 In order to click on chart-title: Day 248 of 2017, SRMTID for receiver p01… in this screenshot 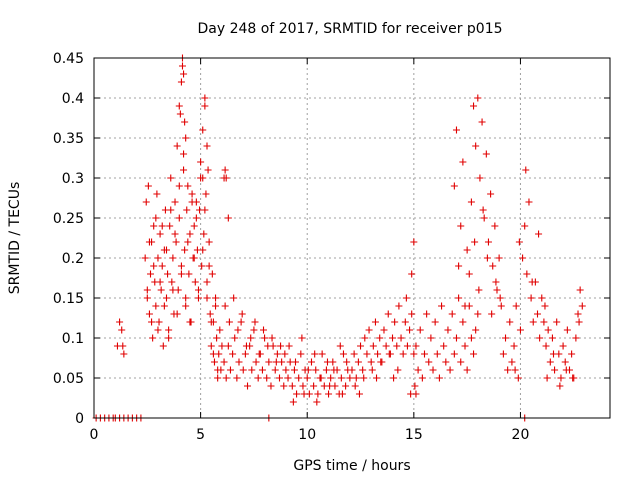, I will do `click(349, 29)`.